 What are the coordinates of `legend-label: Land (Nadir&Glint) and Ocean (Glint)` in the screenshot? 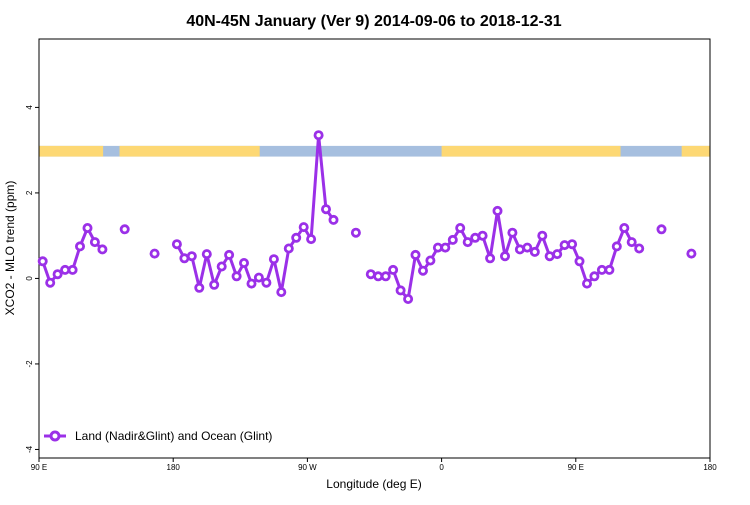 It's located at (173, 436).